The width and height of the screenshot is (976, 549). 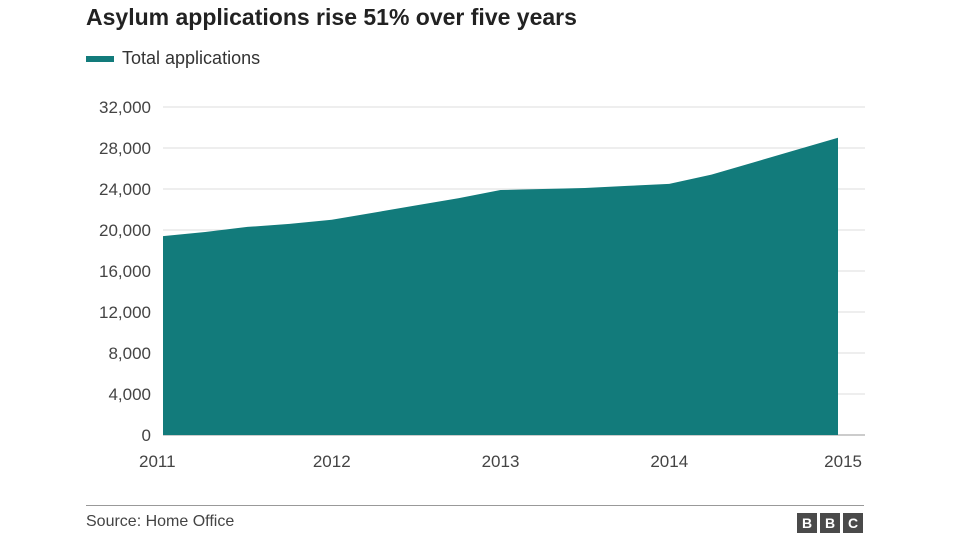 What do you see at coordinates (100, 58) in the screenshot?
I see `legend-swatch` at bounding box center [100, 58].